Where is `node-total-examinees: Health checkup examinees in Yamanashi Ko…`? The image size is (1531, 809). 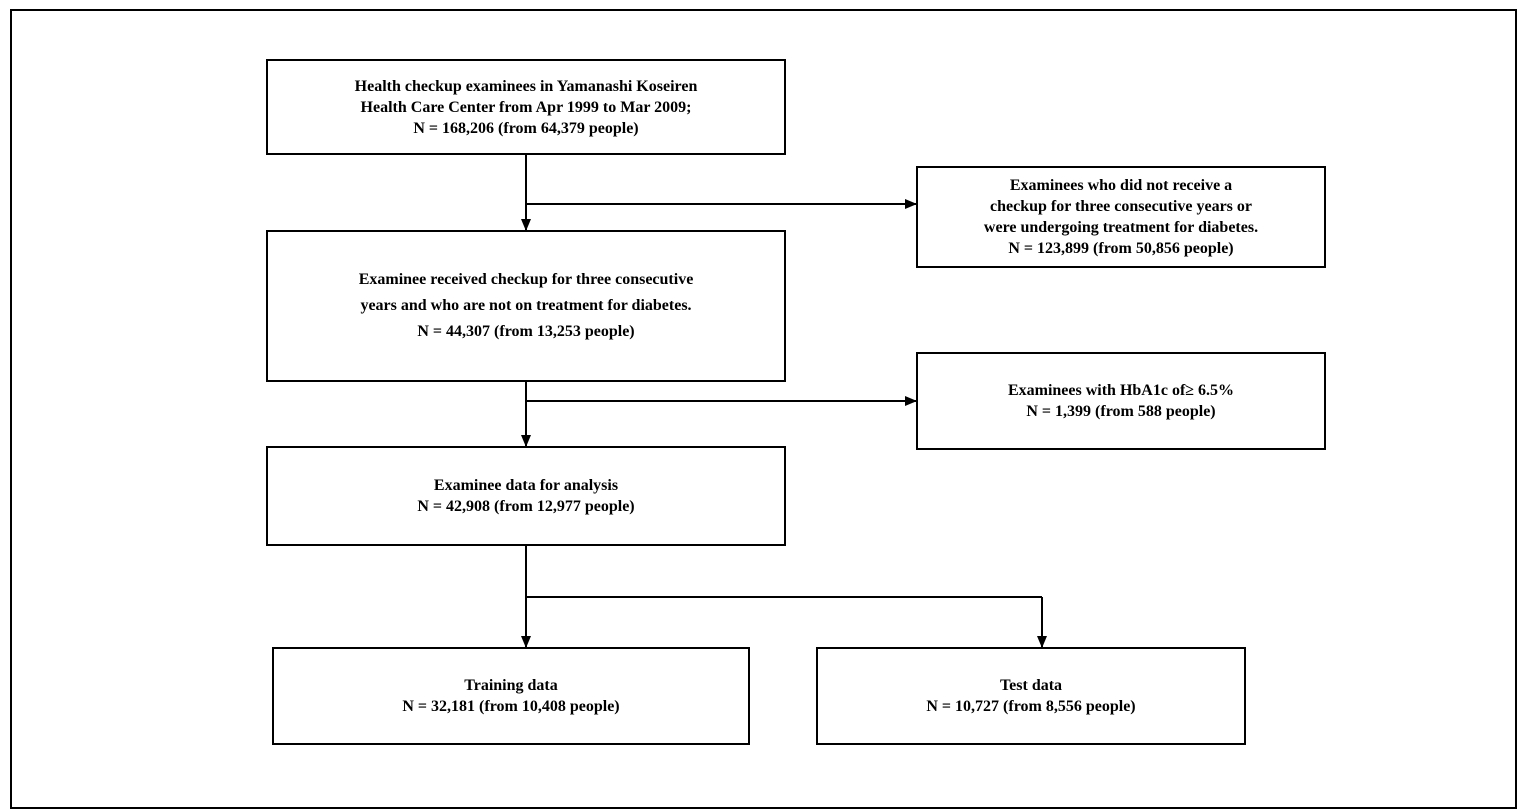
node-total-examinees: Health checkup examinees in Yamanashi Ko… is located at coordinates (526, 107).